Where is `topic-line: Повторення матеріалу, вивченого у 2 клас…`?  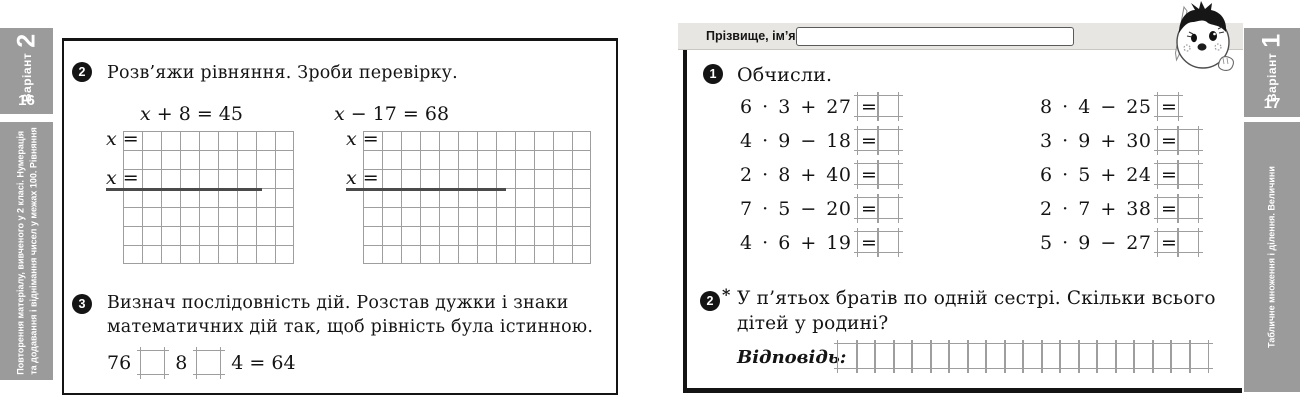 topic-line: Повторення матеріалу, вивченого у 2 клас… is located at coordinates (19, 252).